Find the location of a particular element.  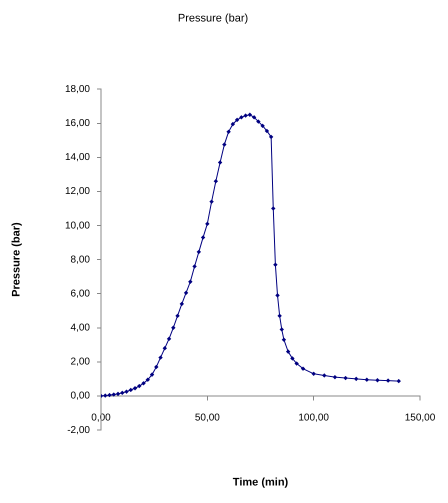

x-axis-title: Time (min) is located at coordinates (260, 482).